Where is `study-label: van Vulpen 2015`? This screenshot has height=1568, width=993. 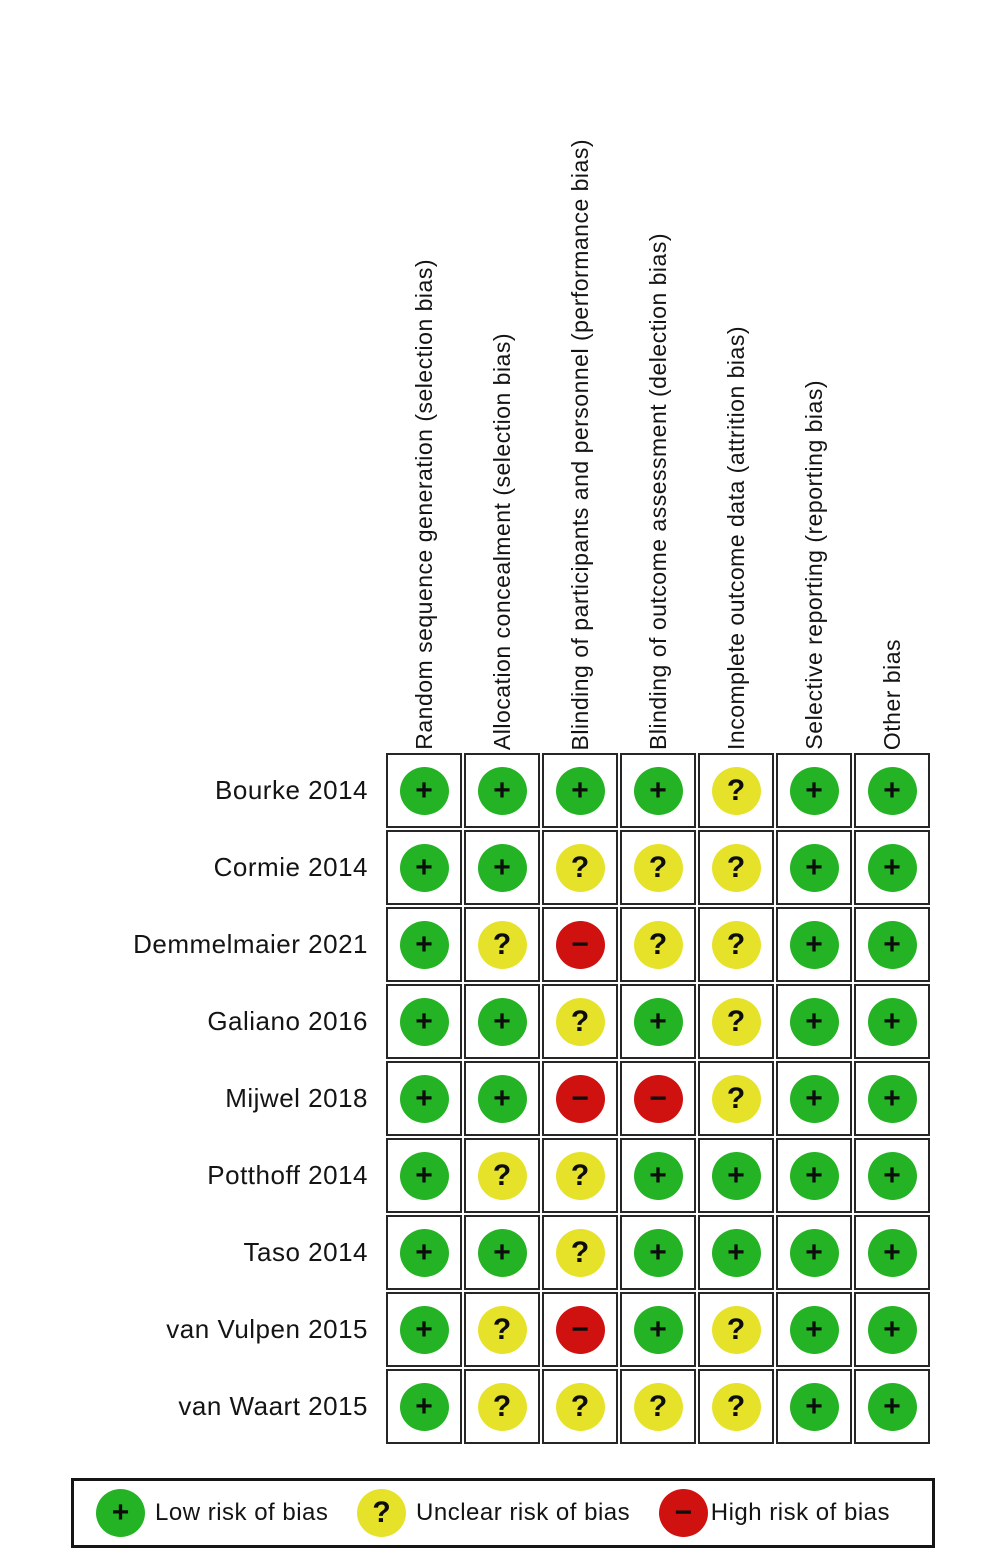 study-label: van Vulpen 2015 is located at coordinates (267, 1329).